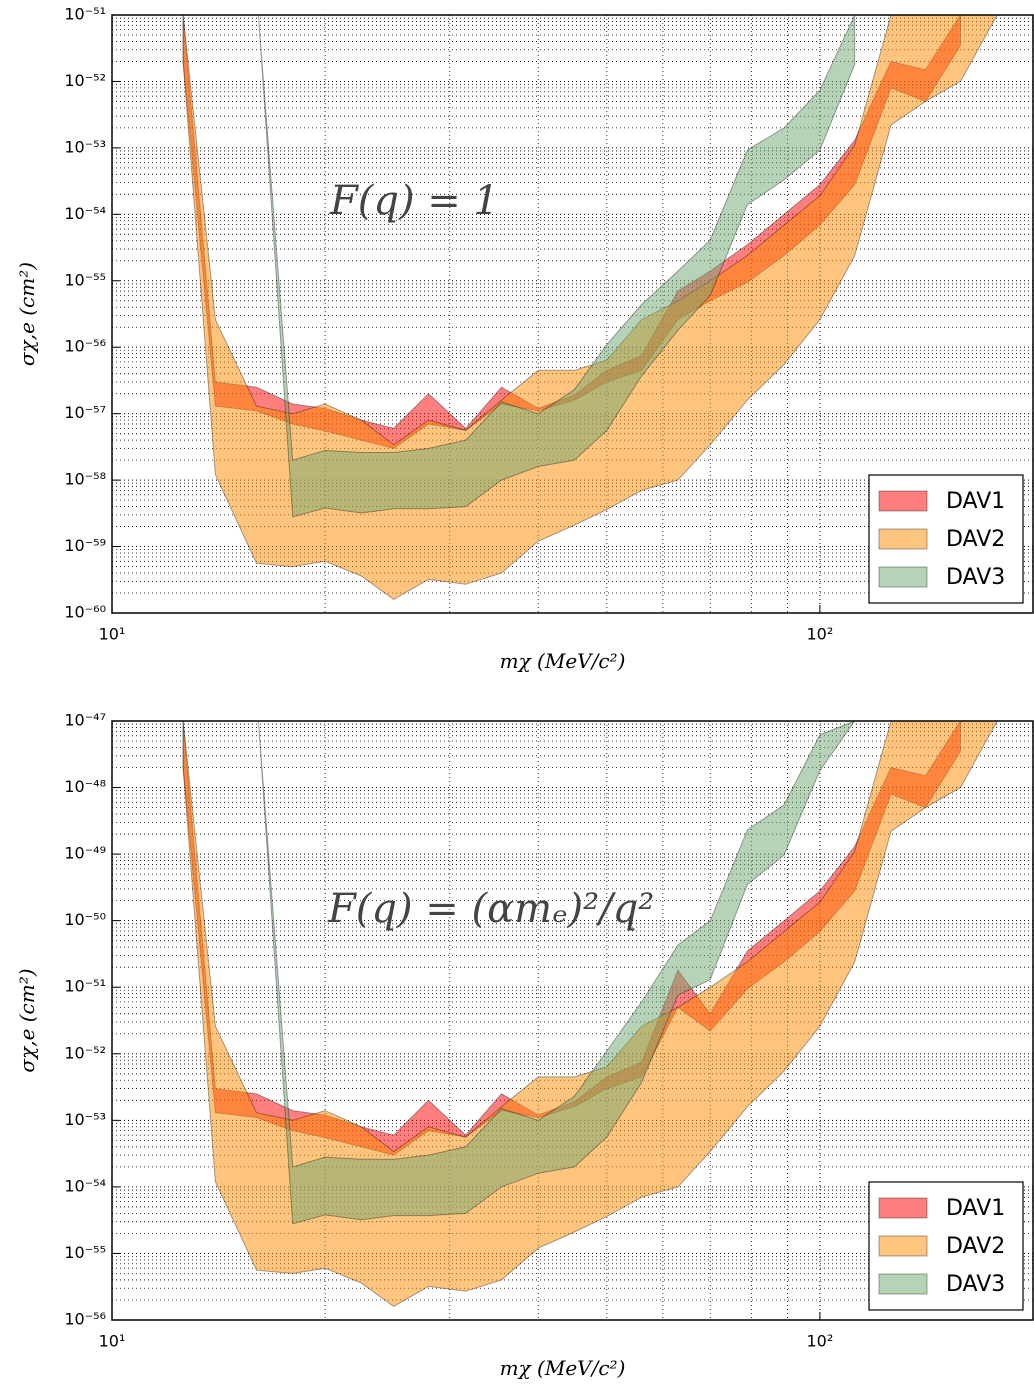  I want to click on annotation: F(q) = (αmₑ)²/q², so click(490, 909).